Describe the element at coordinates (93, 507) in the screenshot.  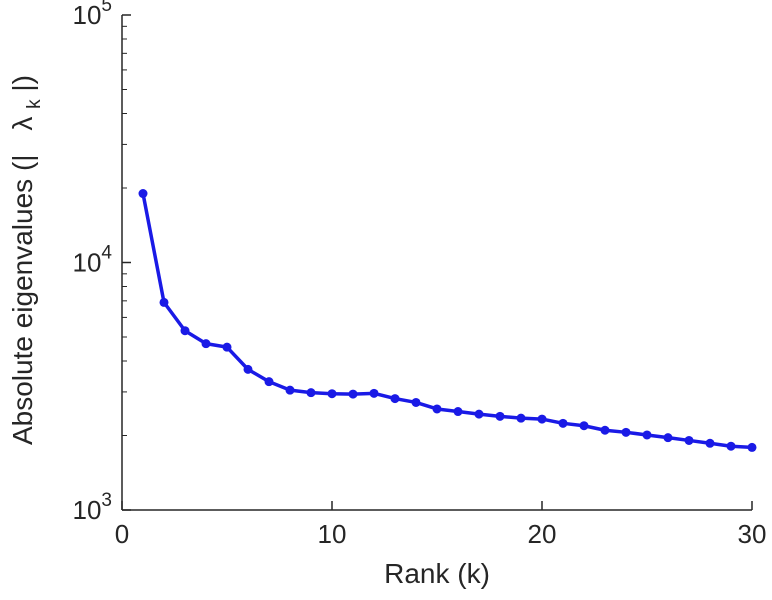
I see `y-tick-label: 10³` at that location.